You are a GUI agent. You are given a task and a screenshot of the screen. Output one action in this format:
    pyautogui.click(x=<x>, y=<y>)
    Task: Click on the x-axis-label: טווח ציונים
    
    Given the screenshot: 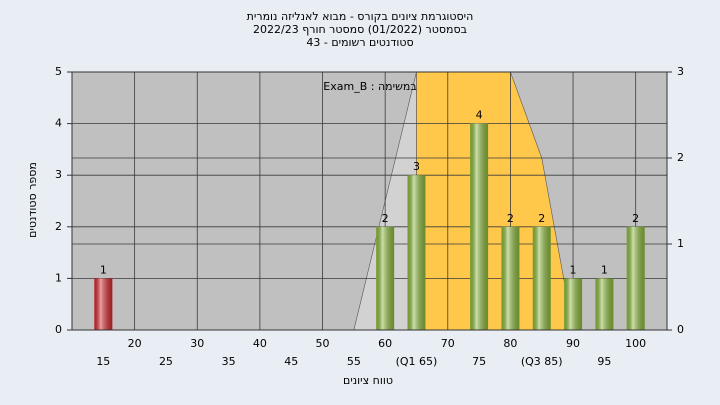 What is the action you would take?
    pyautogui.click(x=368, y=380)
    